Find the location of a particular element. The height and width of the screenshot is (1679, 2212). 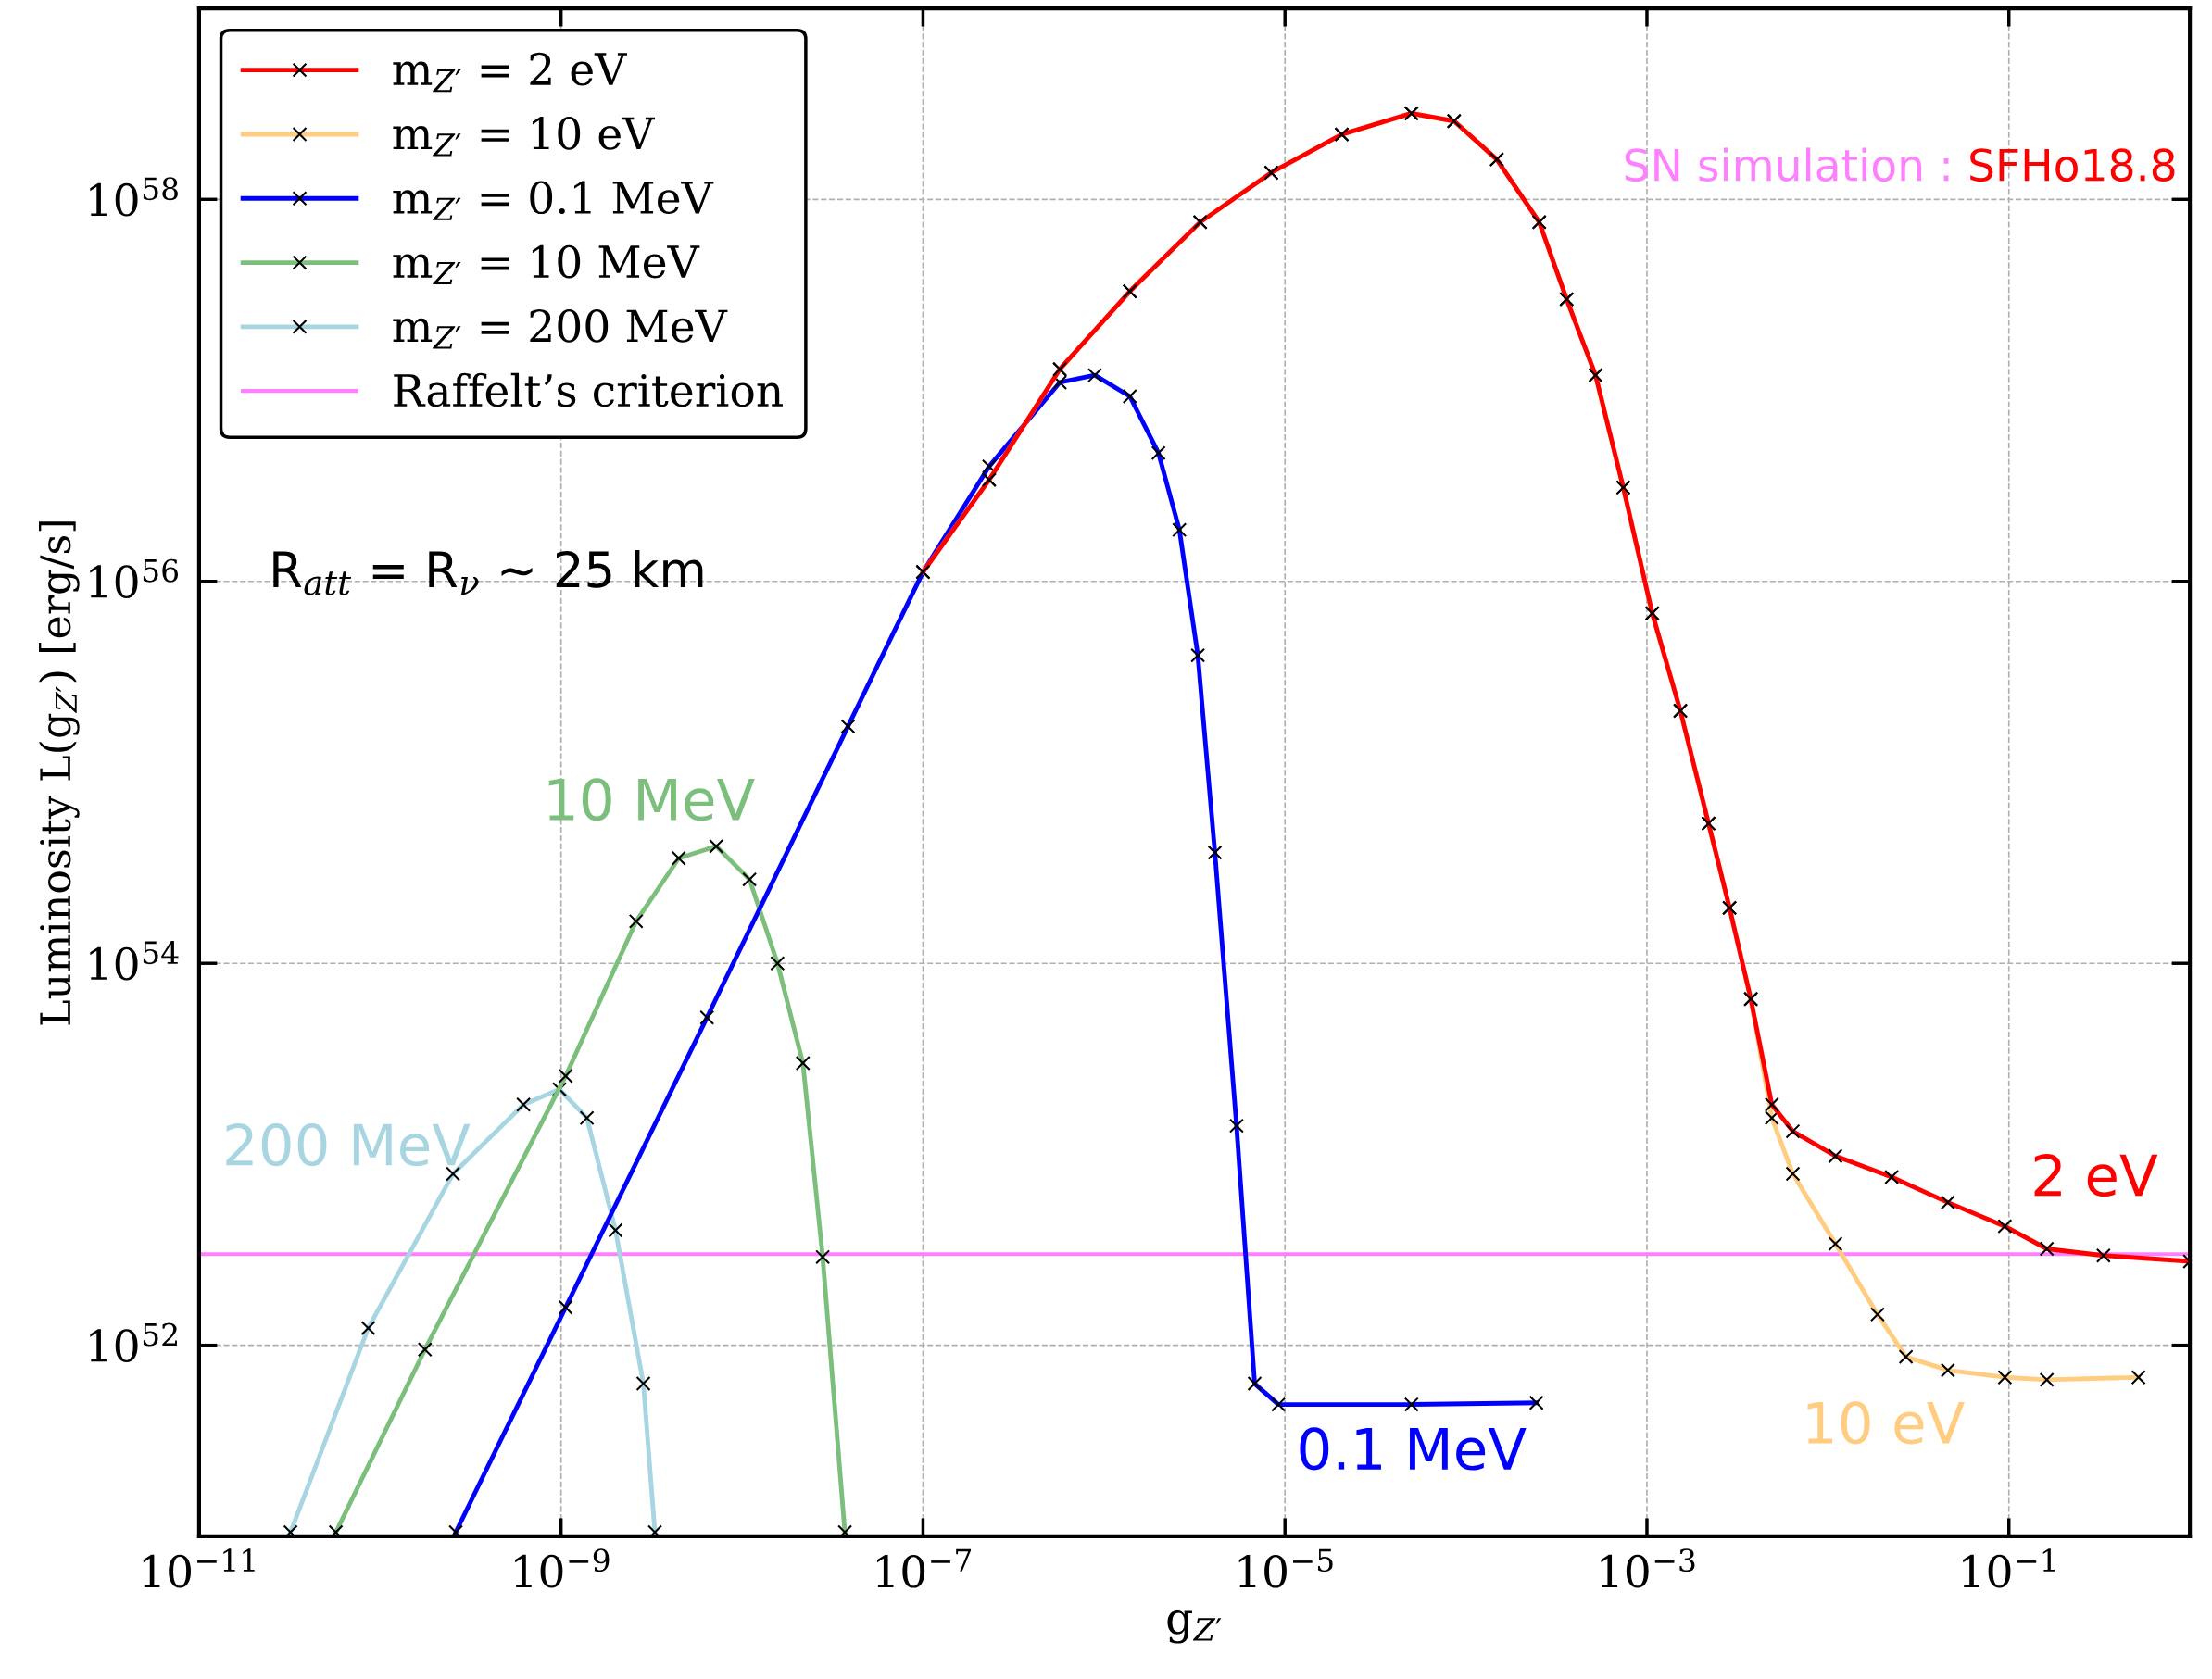

x-tick-label: 10$^{−1}$ is located at coordinates (2009, 1568).